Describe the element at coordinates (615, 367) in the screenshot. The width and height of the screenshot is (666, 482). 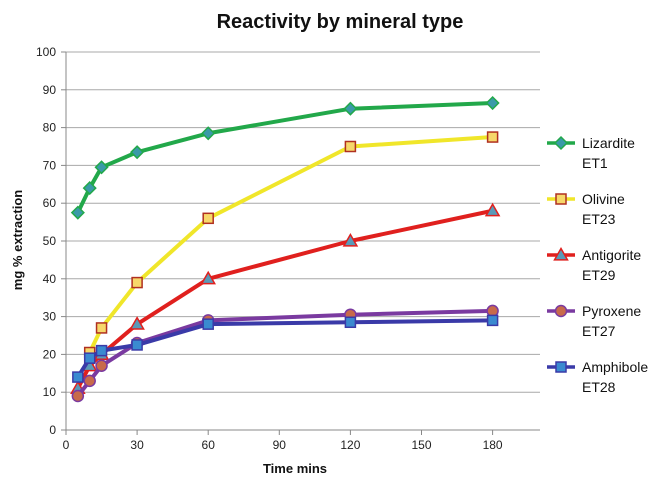
I see `legend-label: Amphibole` at that location.